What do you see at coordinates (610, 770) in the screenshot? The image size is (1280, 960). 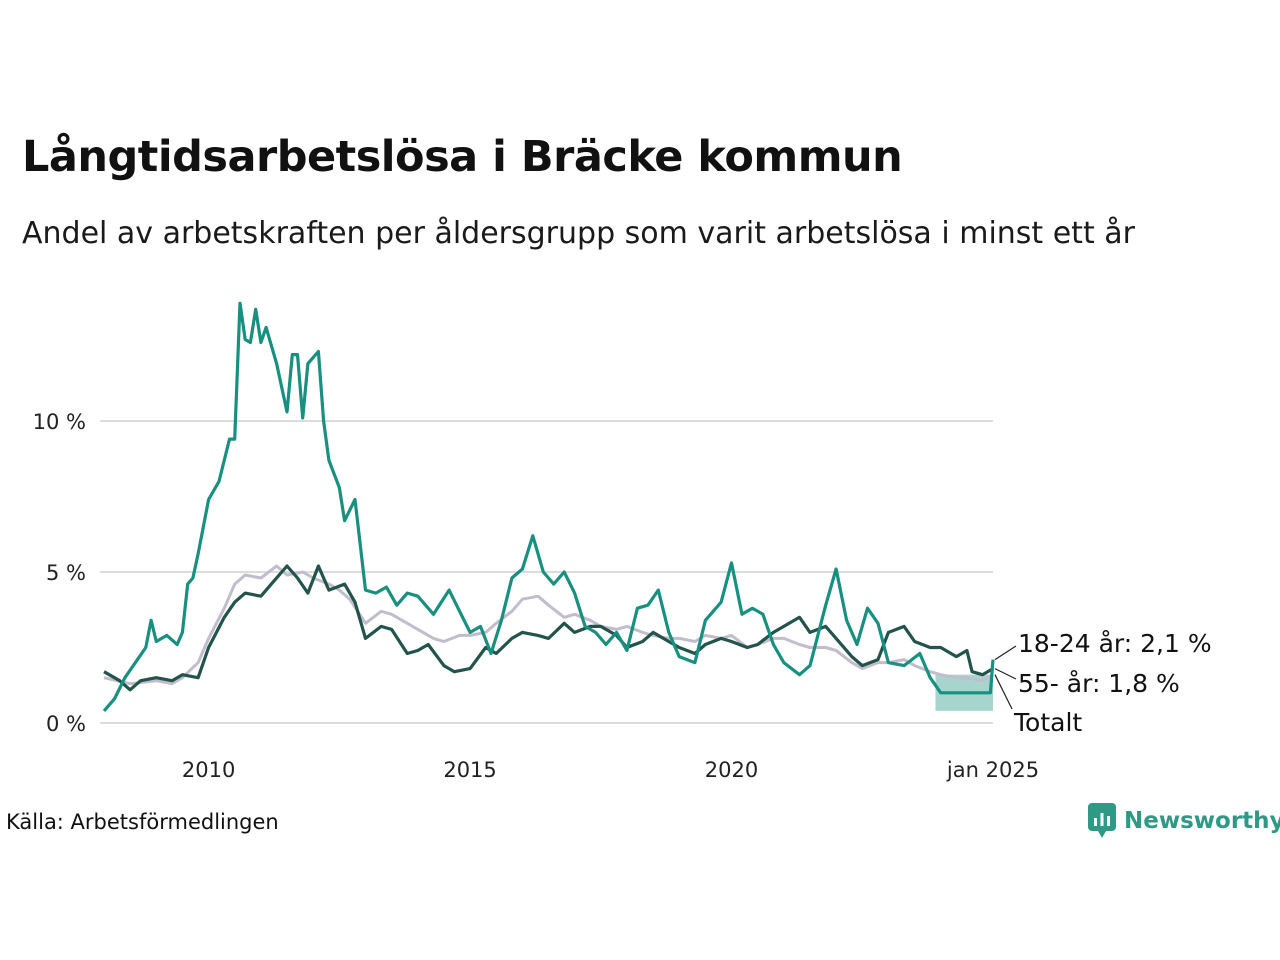 I see `x-axis-tick-labels: 2010 2015 2020 jan 2025` at bounding box center [610, 770].